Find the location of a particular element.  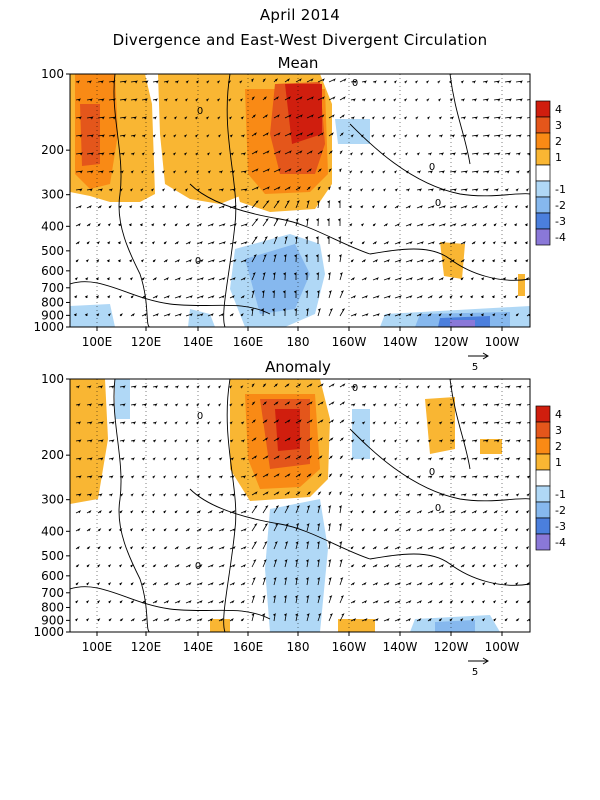

y-tick-label: 100 is located at coordinates (52, 74).